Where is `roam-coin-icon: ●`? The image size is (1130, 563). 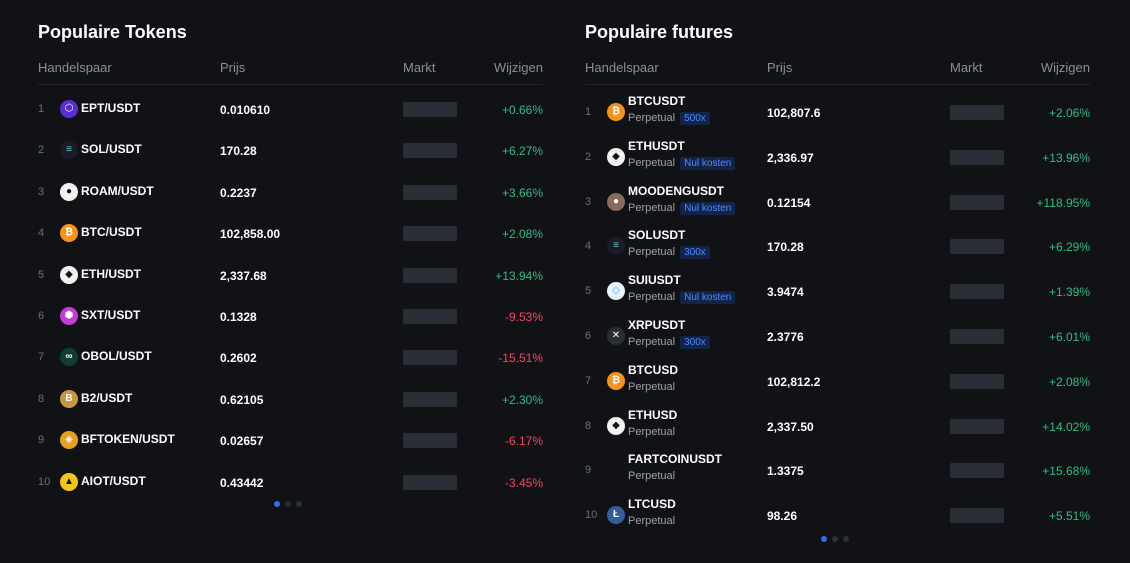
roam-coin-icon: ● is located at coordinates (69, 191).